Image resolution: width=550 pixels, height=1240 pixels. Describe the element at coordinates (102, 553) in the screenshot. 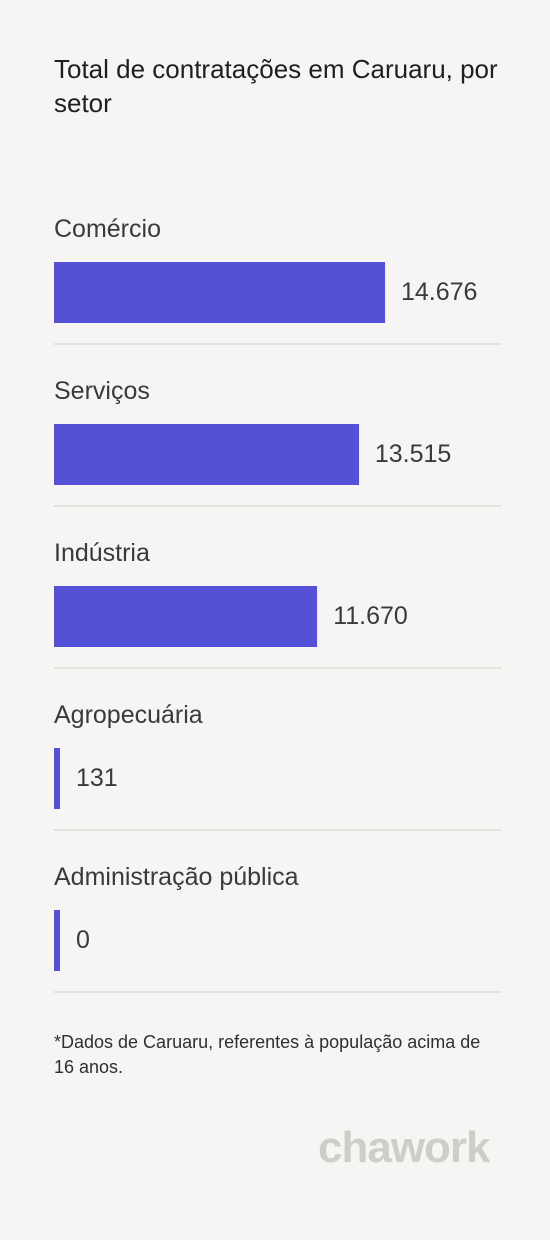

I see `category-label: Indústria` at that location.